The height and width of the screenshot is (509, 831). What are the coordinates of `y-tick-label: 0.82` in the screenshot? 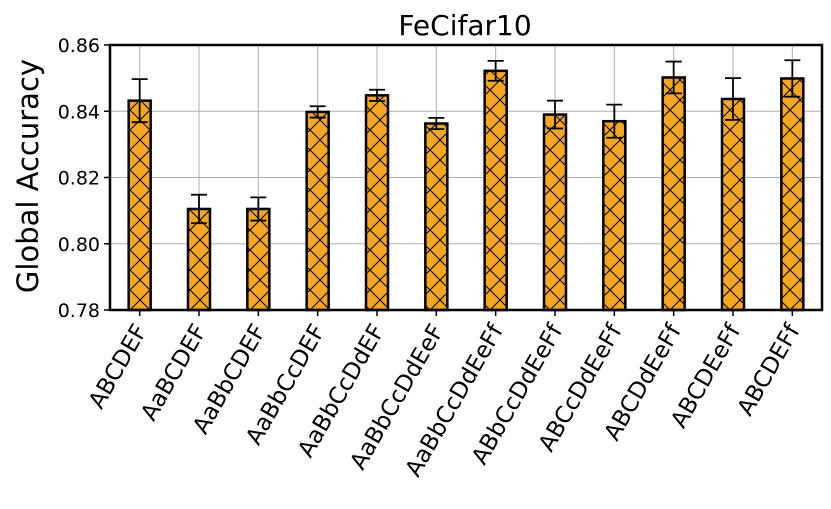 It's located at (79, 179).